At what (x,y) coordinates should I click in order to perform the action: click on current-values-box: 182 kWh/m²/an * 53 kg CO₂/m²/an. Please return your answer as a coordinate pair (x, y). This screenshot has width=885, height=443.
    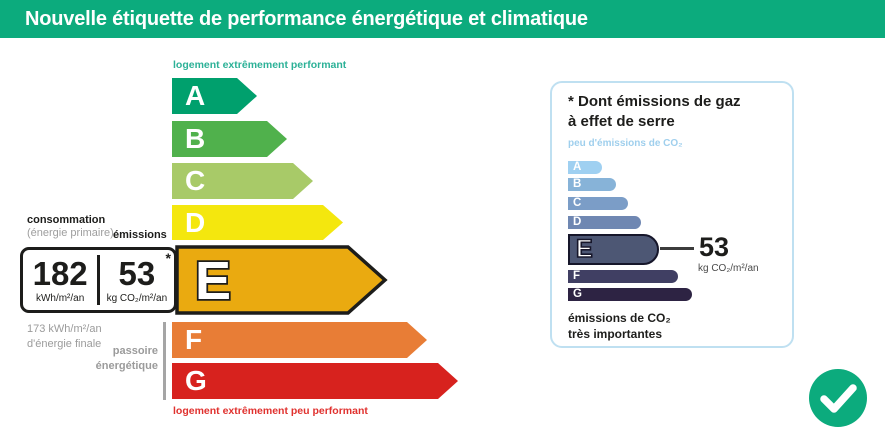
    Looking at the image, I should click on (98, 280).